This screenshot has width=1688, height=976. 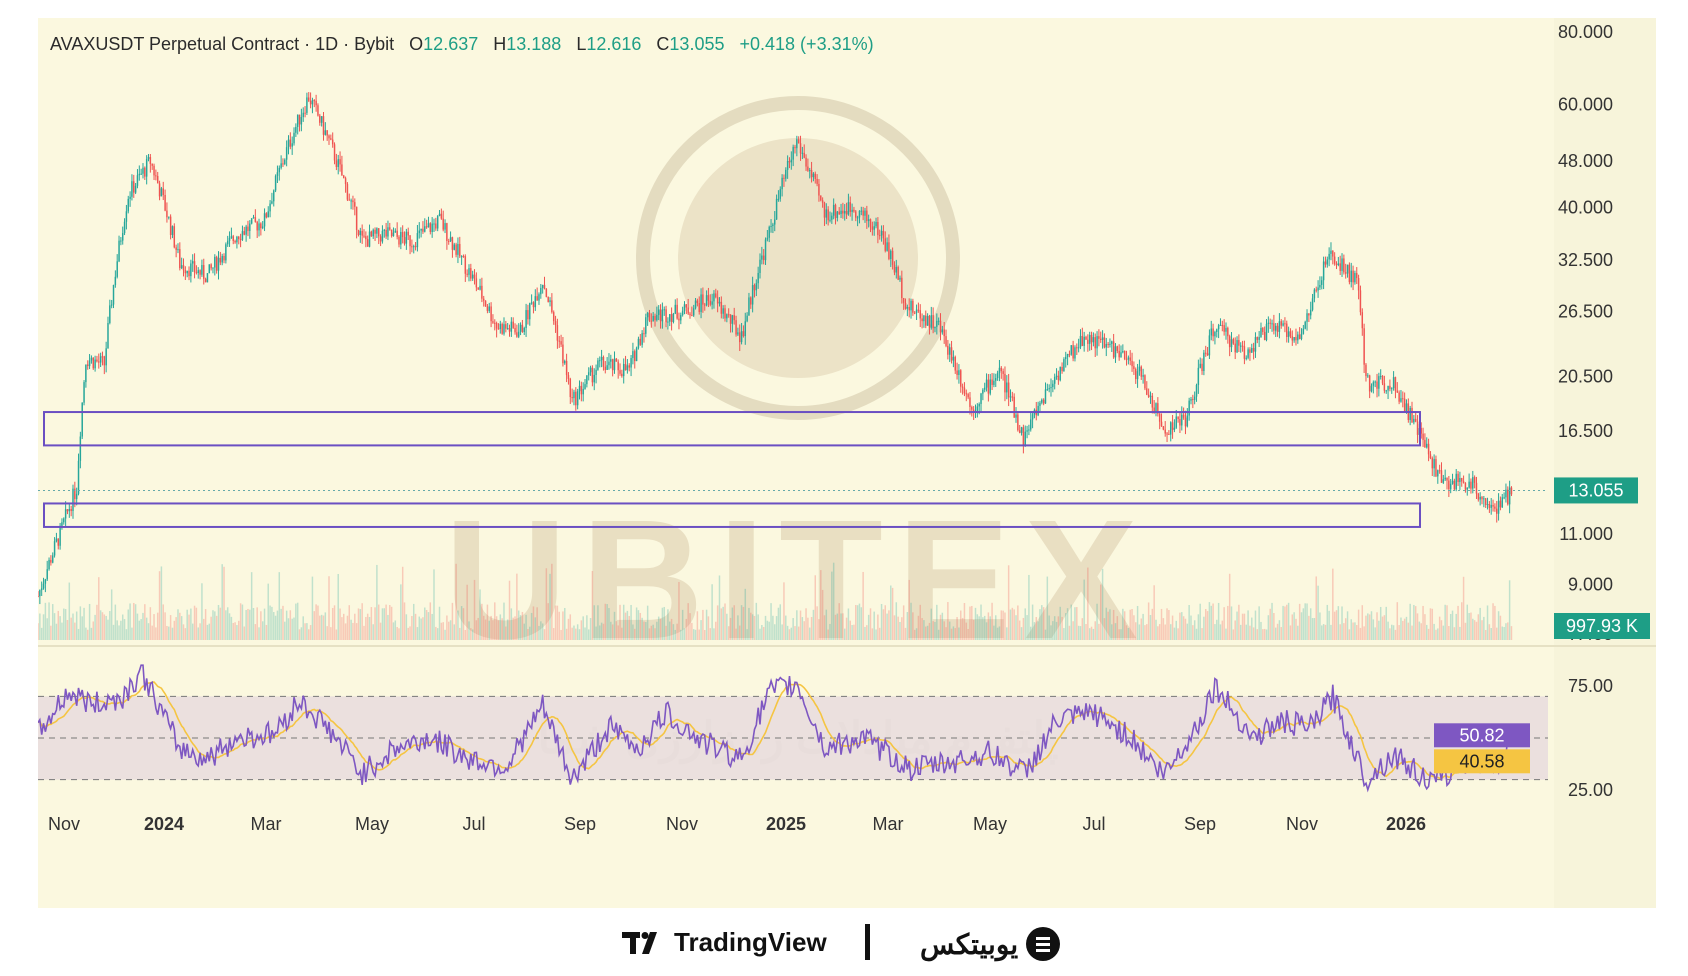 I want to click on x-tick-label: May, so click(x=990, y=824).